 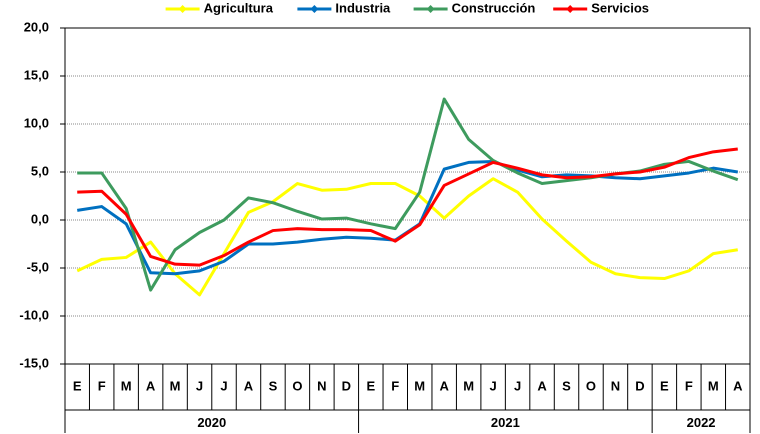 I want to click on y-tick-label: -10,0, so click(x=34, y=314).